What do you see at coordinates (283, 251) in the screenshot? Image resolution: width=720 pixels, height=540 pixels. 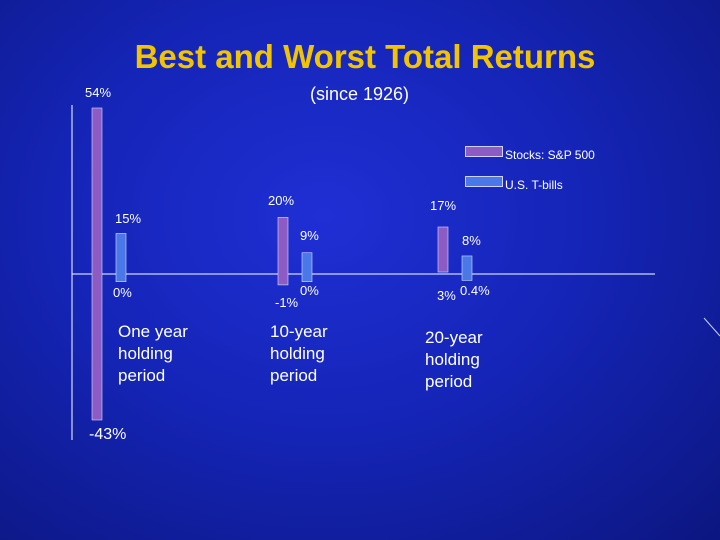 I see `bar-stocks-10yr` at bounding box center [283, 251].